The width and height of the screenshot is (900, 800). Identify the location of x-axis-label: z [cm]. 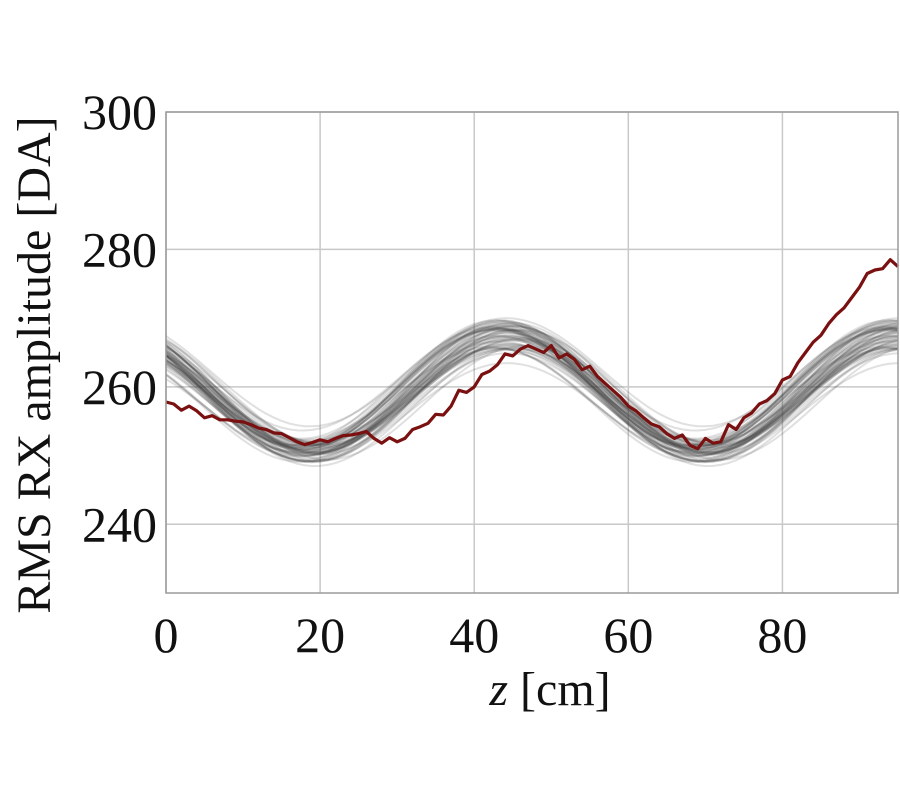
(549, 689).